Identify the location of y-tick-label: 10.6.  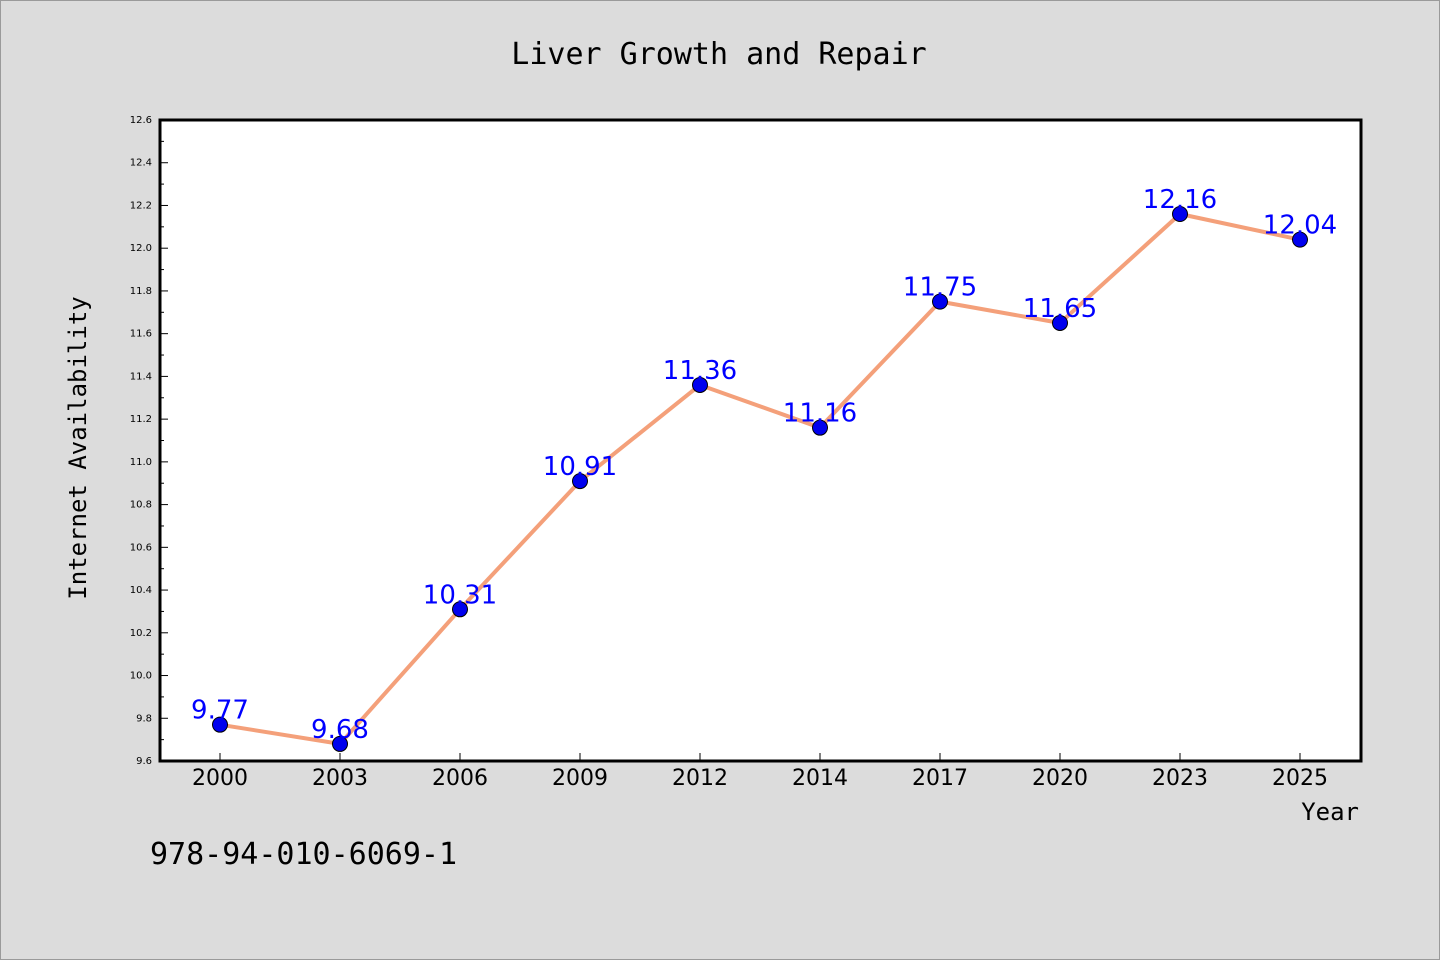
(141, 547).